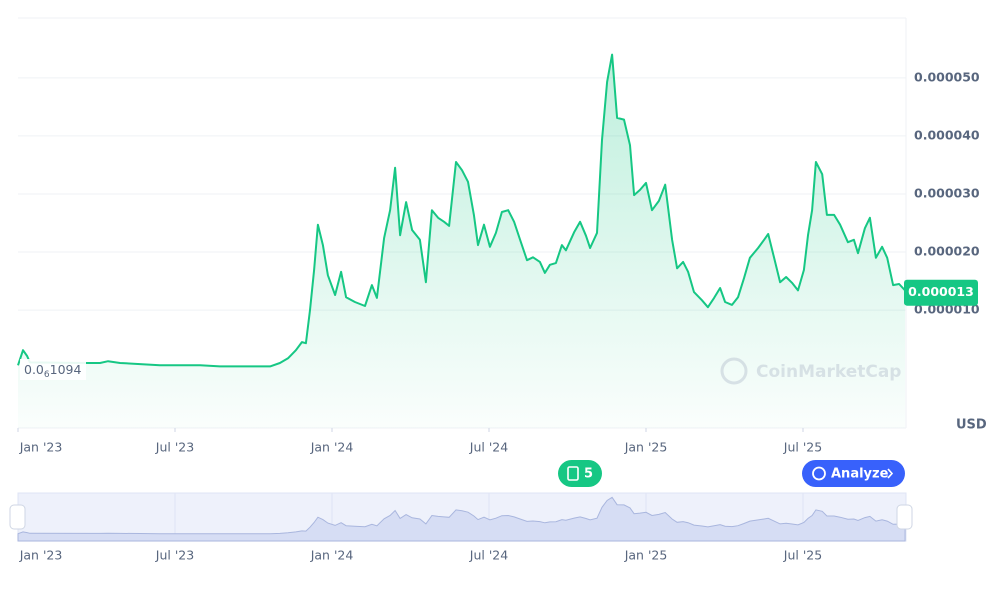 The height and width of the screenshot is (595, 1000). Describe the element at coordinates (488, 555) in the screenshot. I see `navigator-x-label: Jul '24` at that location.